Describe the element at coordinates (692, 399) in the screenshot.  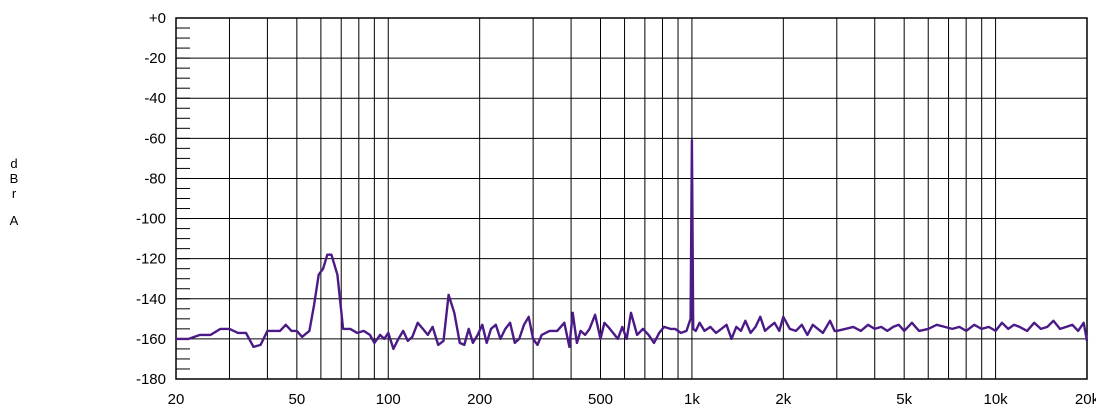
I see `x-tick-label: 1k` at that location.